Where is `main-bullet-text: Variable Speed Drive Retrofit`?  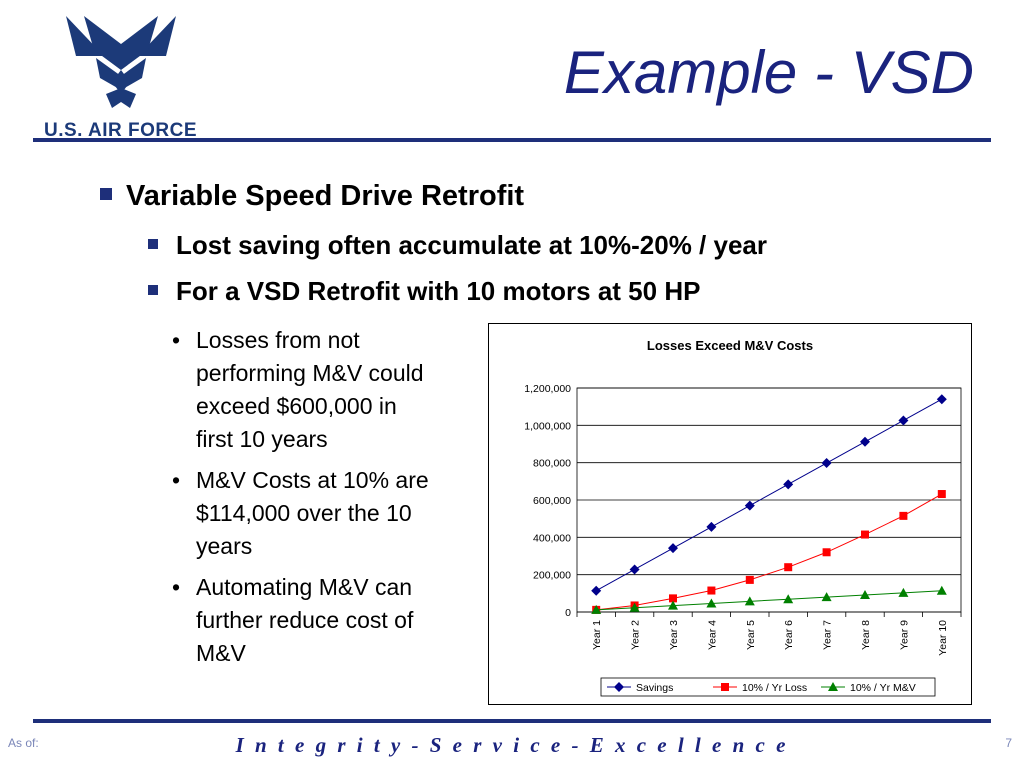 main-bullet-text: Variable Speed Drive Retrofit is located at coordinates (325, 196).